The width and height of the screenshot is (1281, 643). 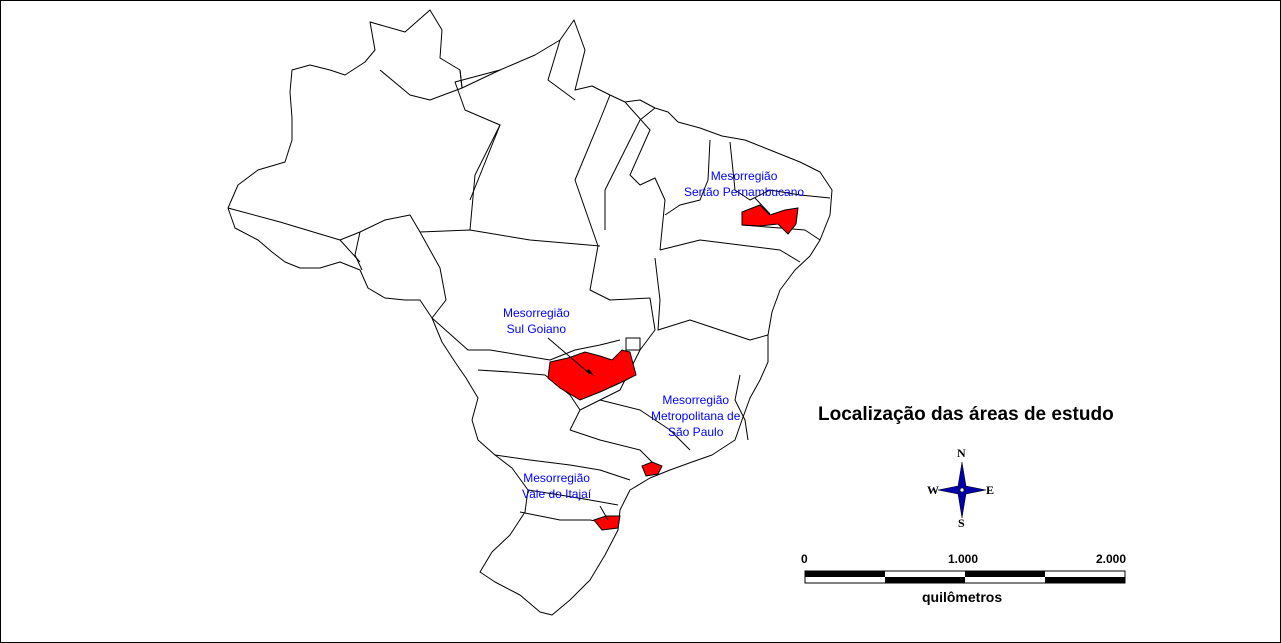 I want to click on scale-unit-label: quilômetros, so click(x=962, y=597).